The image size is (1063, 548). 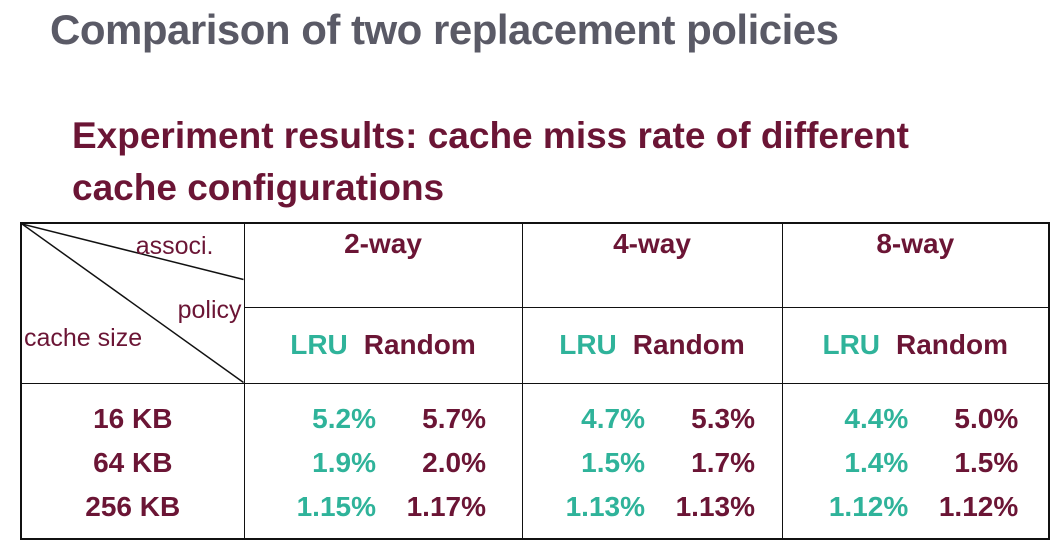 I want to click on miss-rate-2way-random-64kb: 2.0%, so click(x=454, y=462).